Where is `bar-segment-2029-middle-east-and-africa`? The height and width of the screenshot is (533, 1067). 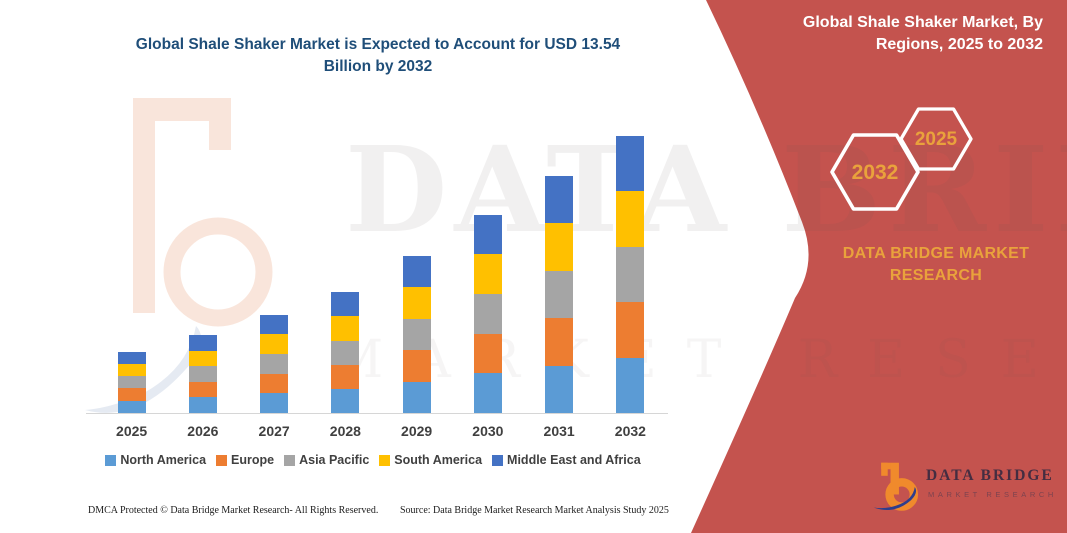
bar-segment-2029-middle-east-and-africa is located at coordinates (416, 271).